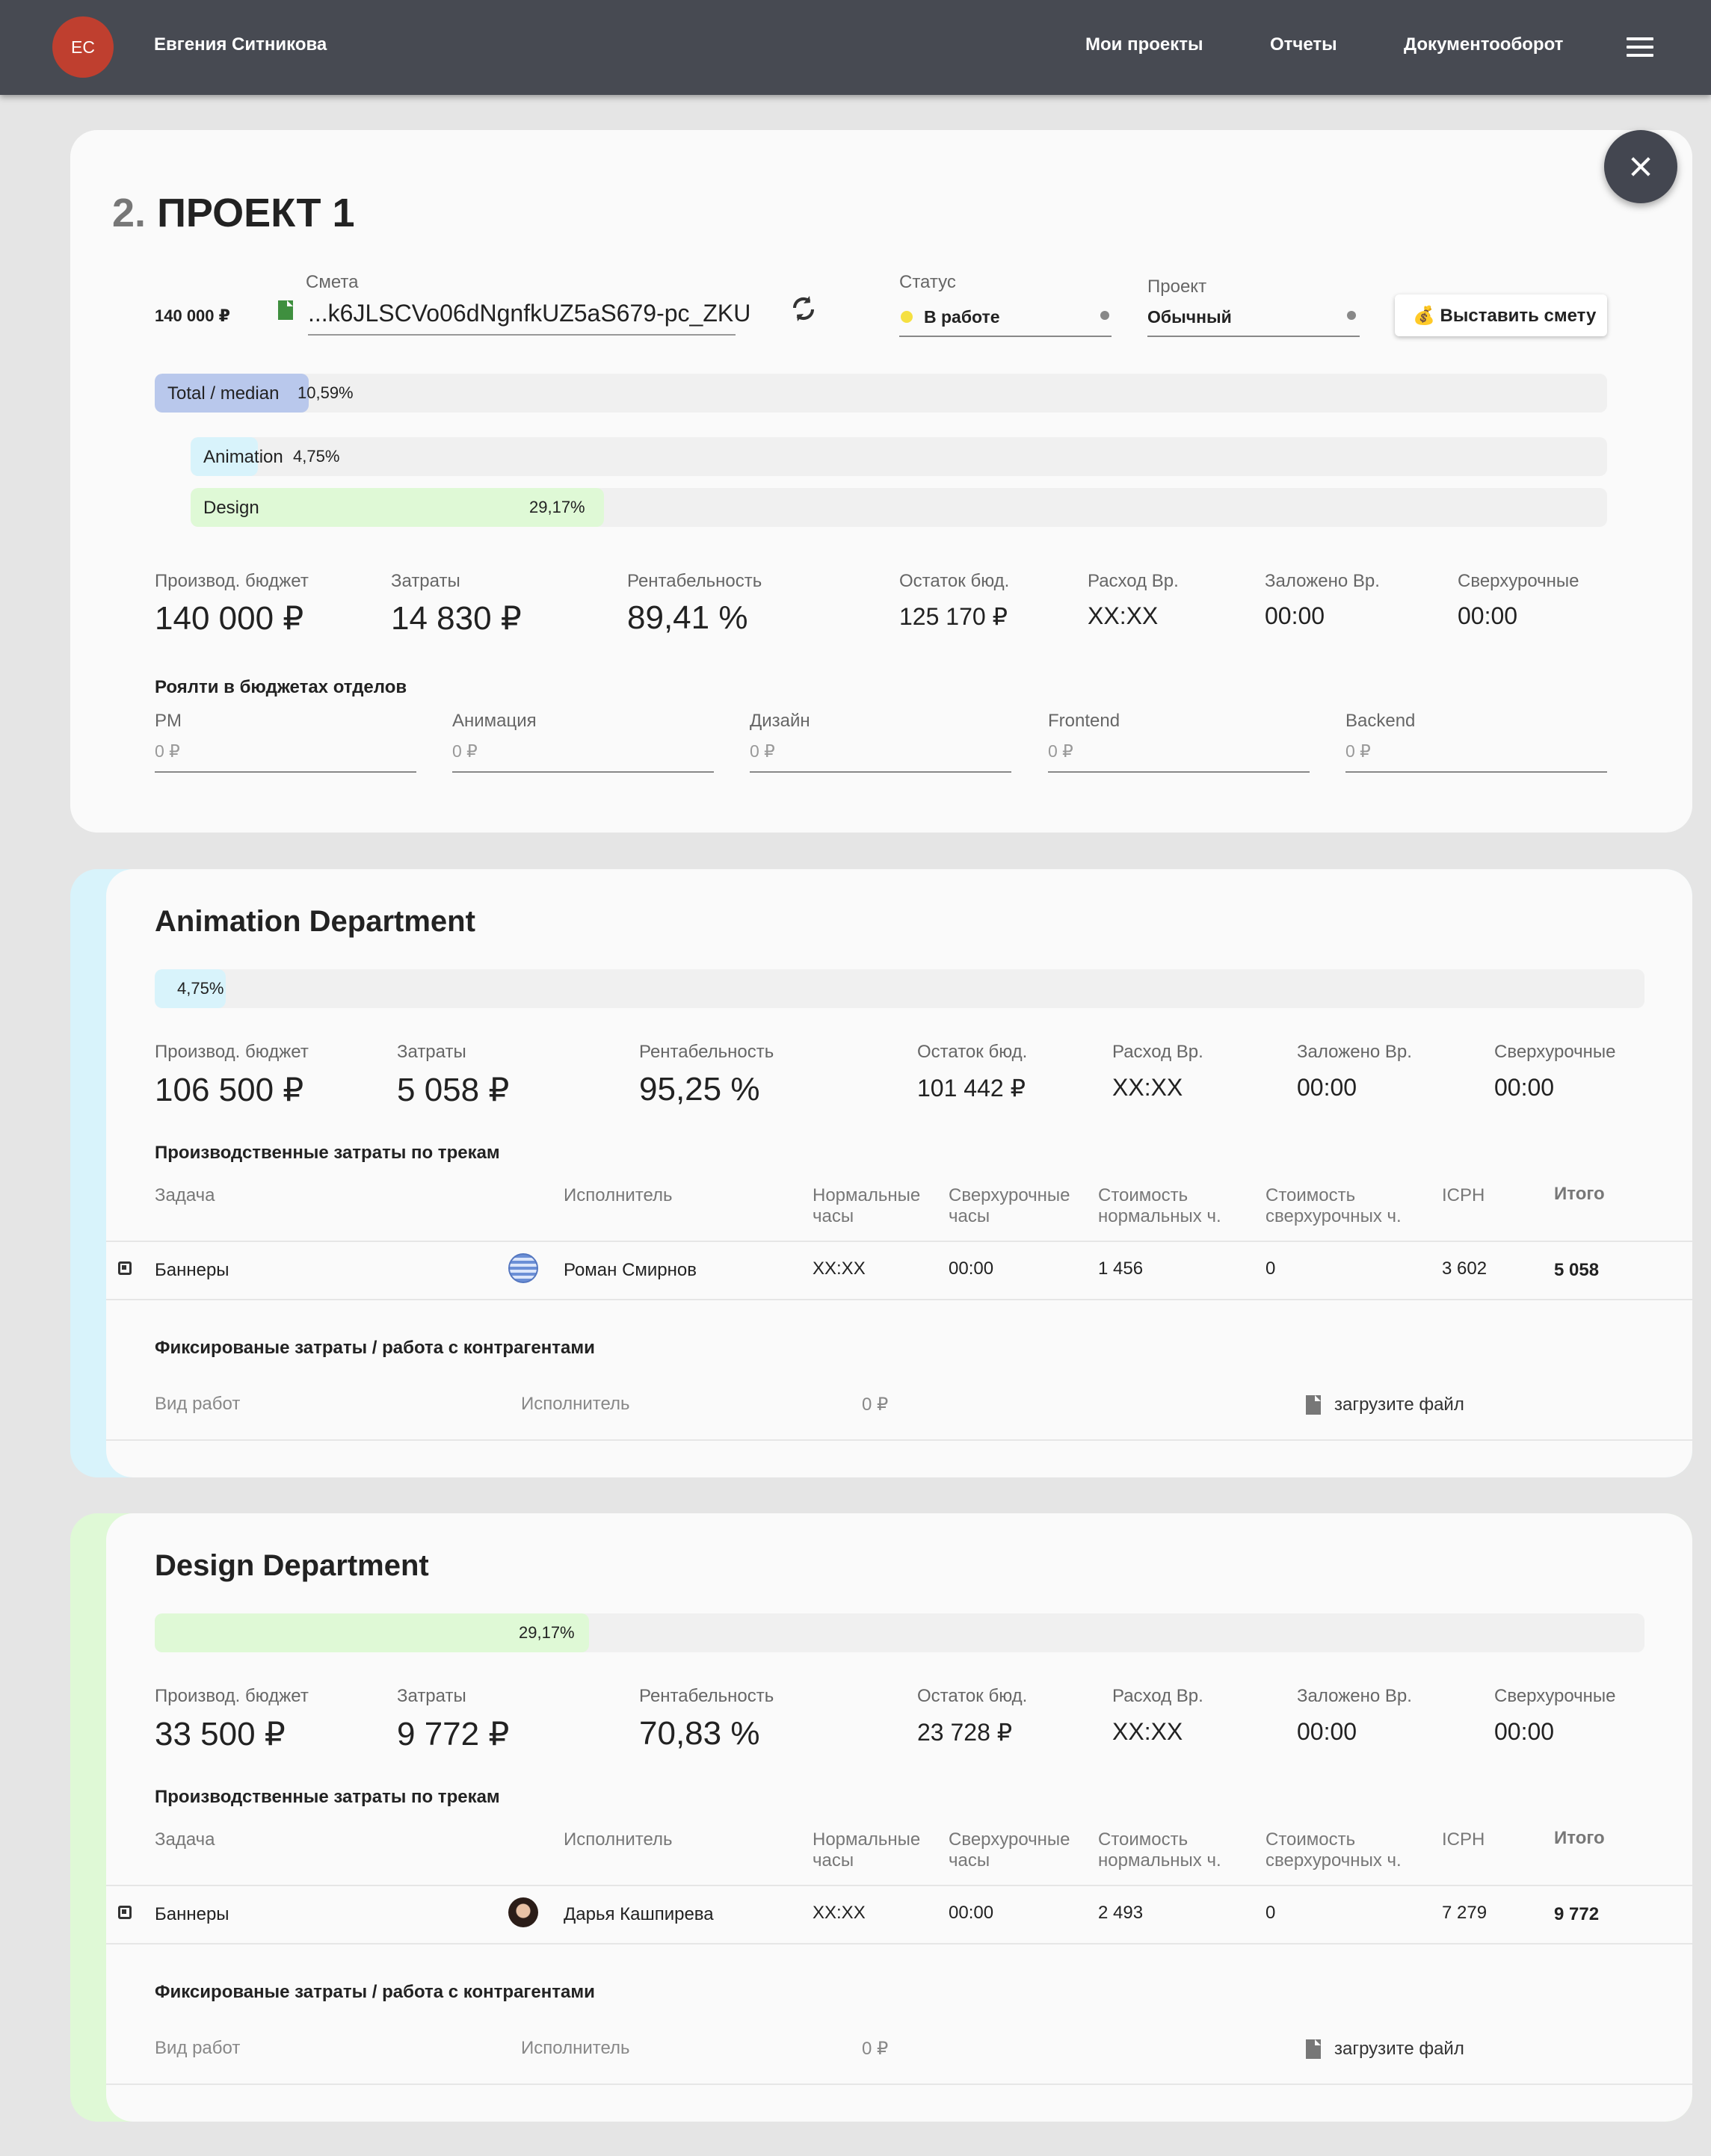 The width and height of the screenshot is (1711, 2156). I want to click on stat-value-budget: 106 500 ₽, so click(230, 1090).